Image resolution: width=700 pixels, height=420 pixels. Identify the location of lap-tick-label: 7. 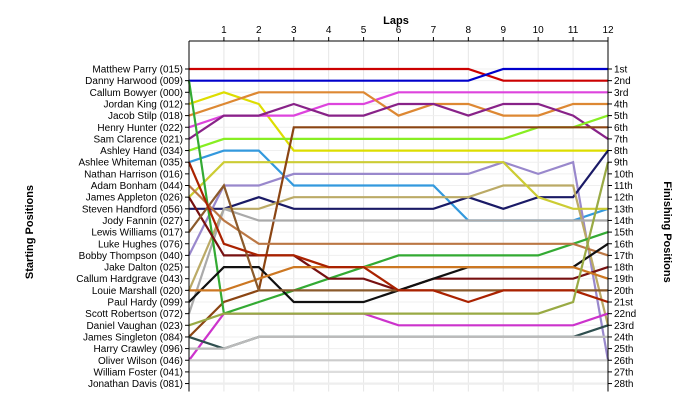
(434, 30).